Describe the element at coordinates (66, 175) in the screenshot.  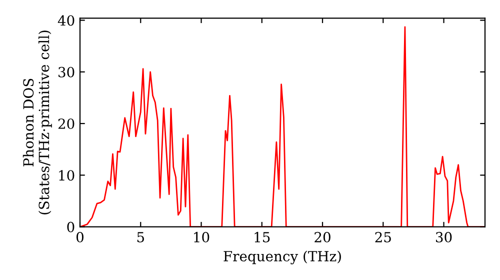
I see `y-tick-label: 10` at that location.